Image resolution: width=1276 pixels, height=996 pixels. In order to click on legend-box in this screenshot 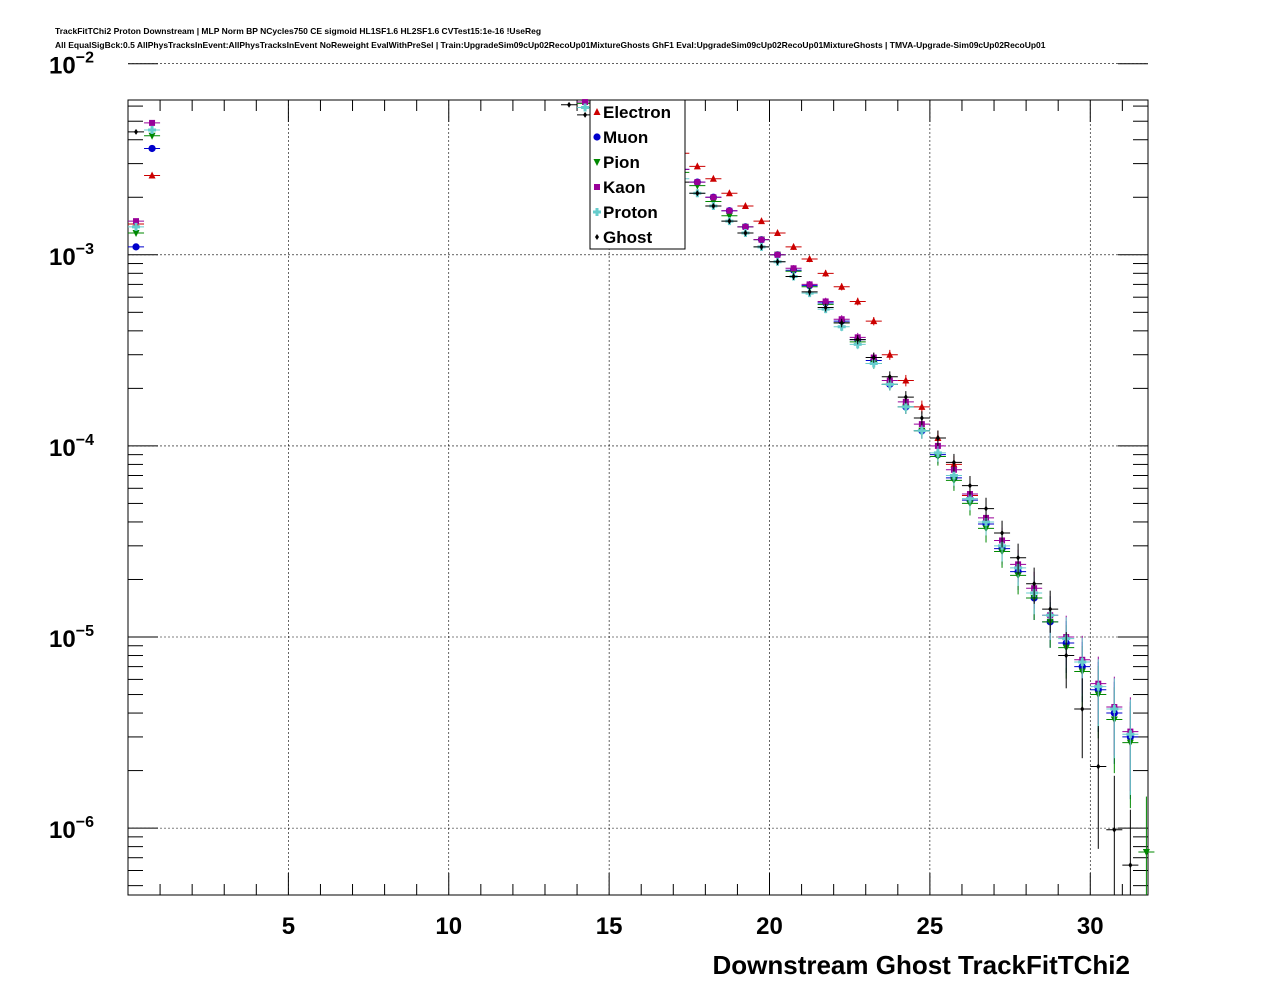, I will do `click(637, 174)`.